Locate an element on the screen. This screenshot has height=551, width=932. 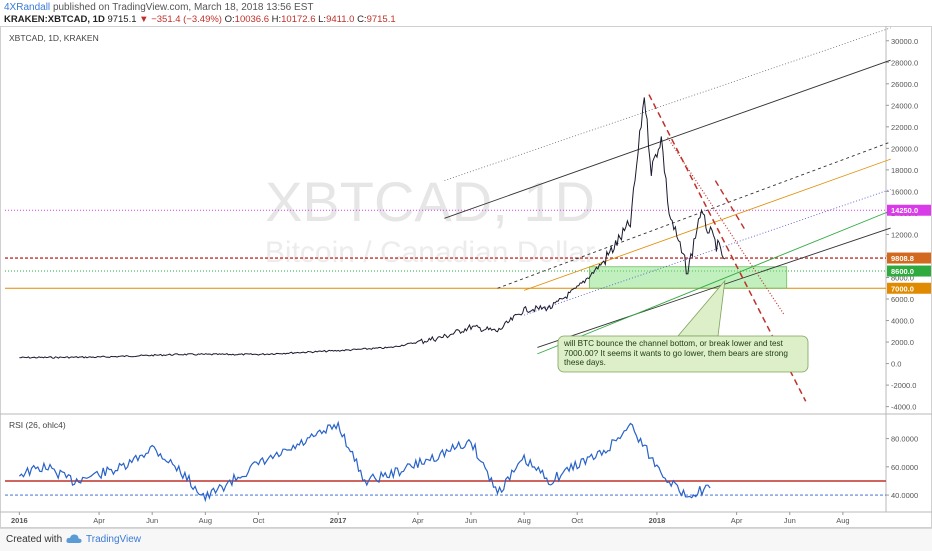
main-pane-title: XBTCAD, 1D, KRAKEN is located at coordinates (54, 38).